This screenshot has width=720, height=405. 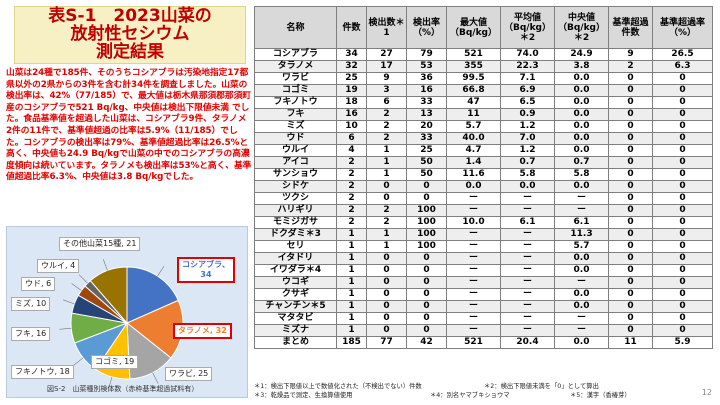 I want to click on table-cell: 100, so click(x=426, y=222).